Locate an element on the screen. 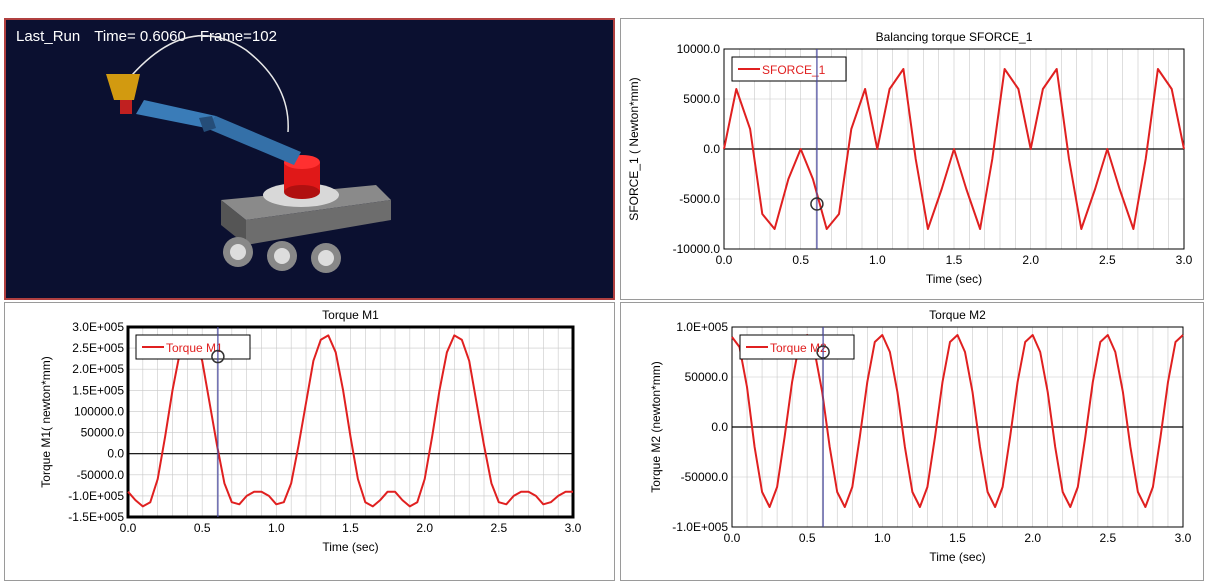 The width and height of the screenshot is (1206, 581). y-tick-label: 1.5E+005 is located at coordinates (98, 390).